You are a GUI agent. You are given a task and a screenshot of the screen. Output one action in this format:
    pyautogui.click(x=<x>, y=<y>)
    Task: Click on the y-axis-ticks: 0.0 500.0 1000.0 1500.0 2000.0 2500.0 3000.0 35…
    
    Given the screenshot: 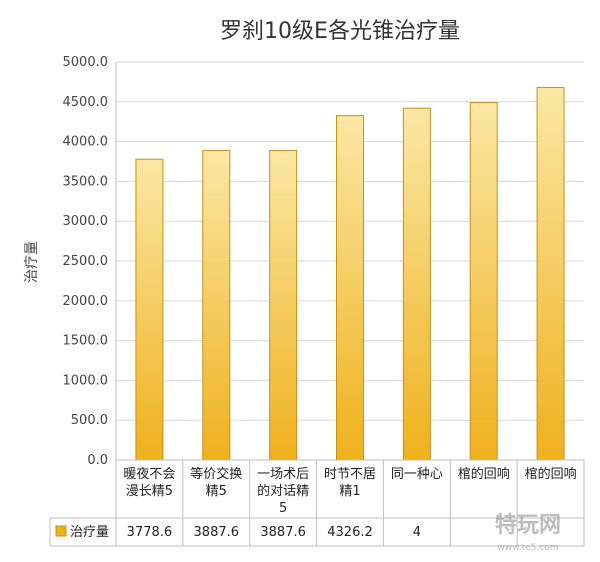 What is the action you would take?
    pyautogui.click(x=86, y=261)
    